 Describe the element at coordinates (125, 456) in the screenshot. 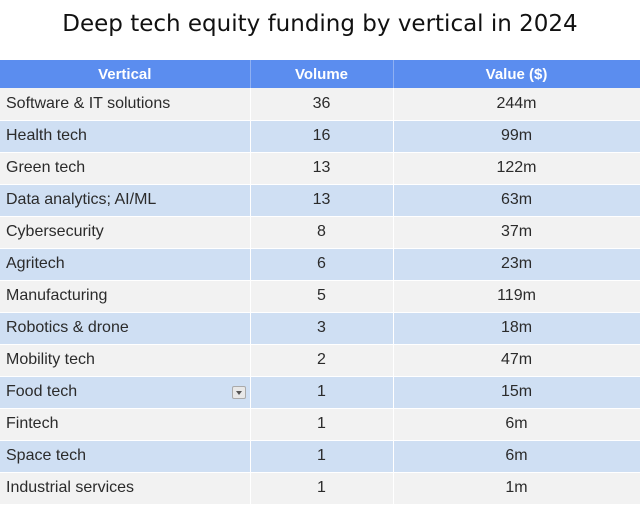

I see `vertical-cell: Space tech` at that location.